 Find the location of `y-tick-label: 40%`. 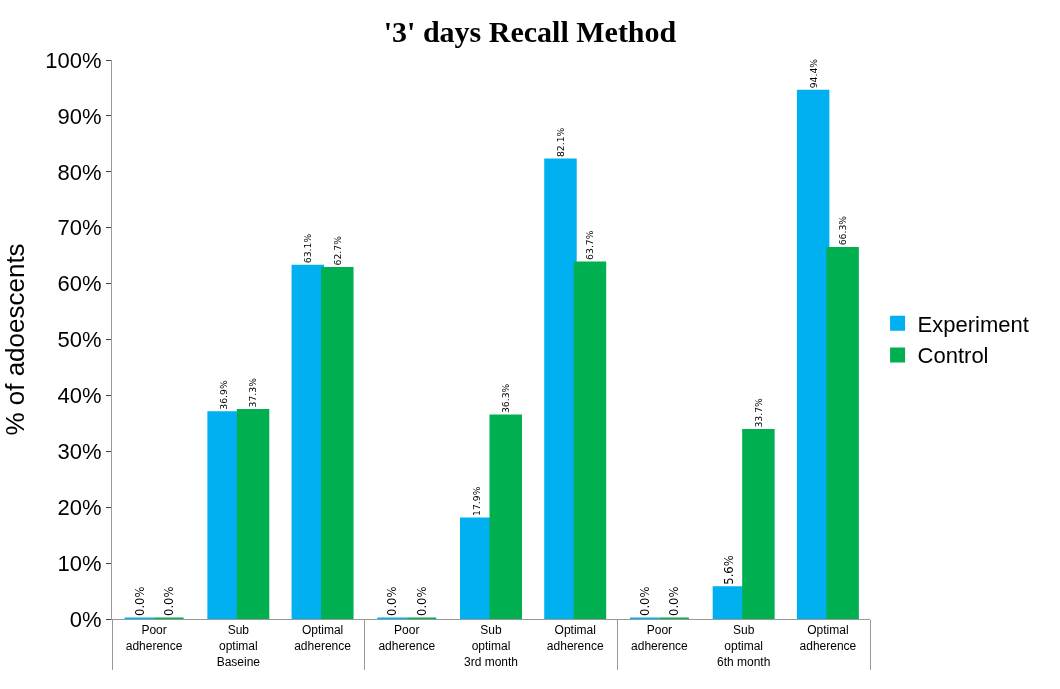

y-tick-label: 40% is located at coordinates (79, 396).